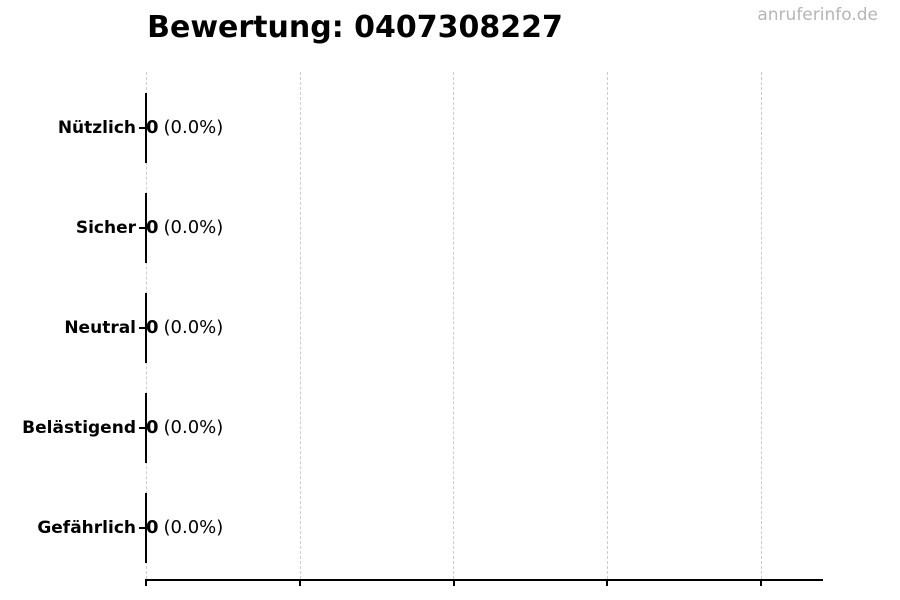 The height and width of the screenshot is (600, 900). What do you see at coordinates (484, 580) in the screenshot?
I see `x-axis-line` at bounding box center [484, 580].